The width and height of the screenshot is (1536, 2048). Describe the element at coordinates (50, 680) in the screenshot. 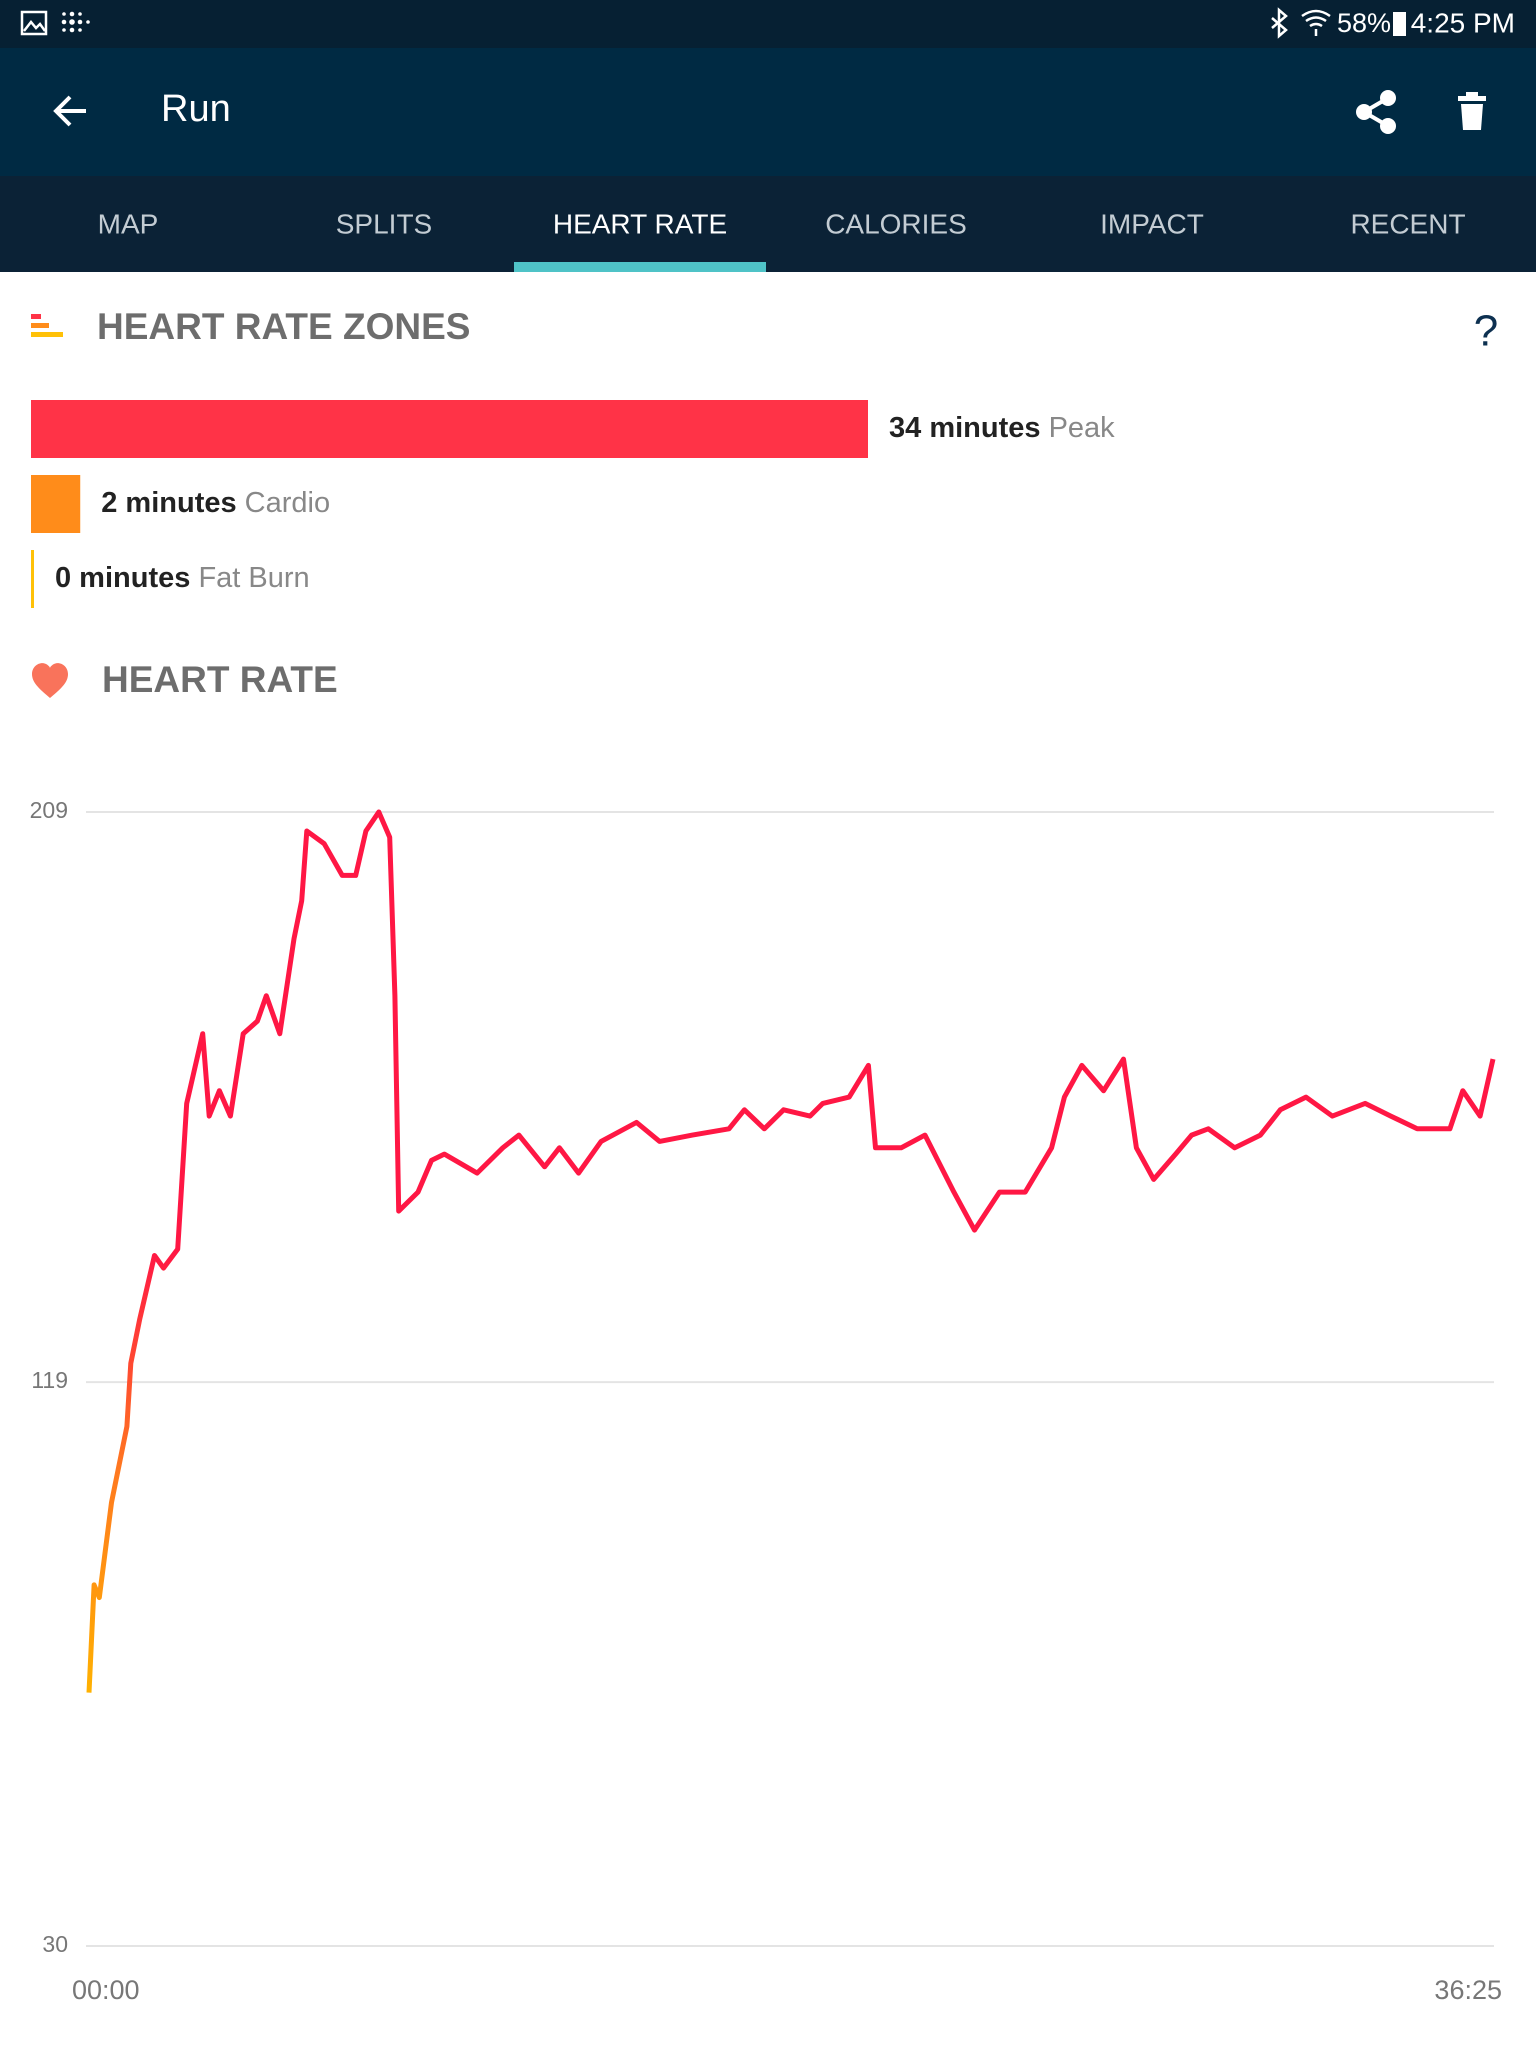

I see `heart-icon` at that location.